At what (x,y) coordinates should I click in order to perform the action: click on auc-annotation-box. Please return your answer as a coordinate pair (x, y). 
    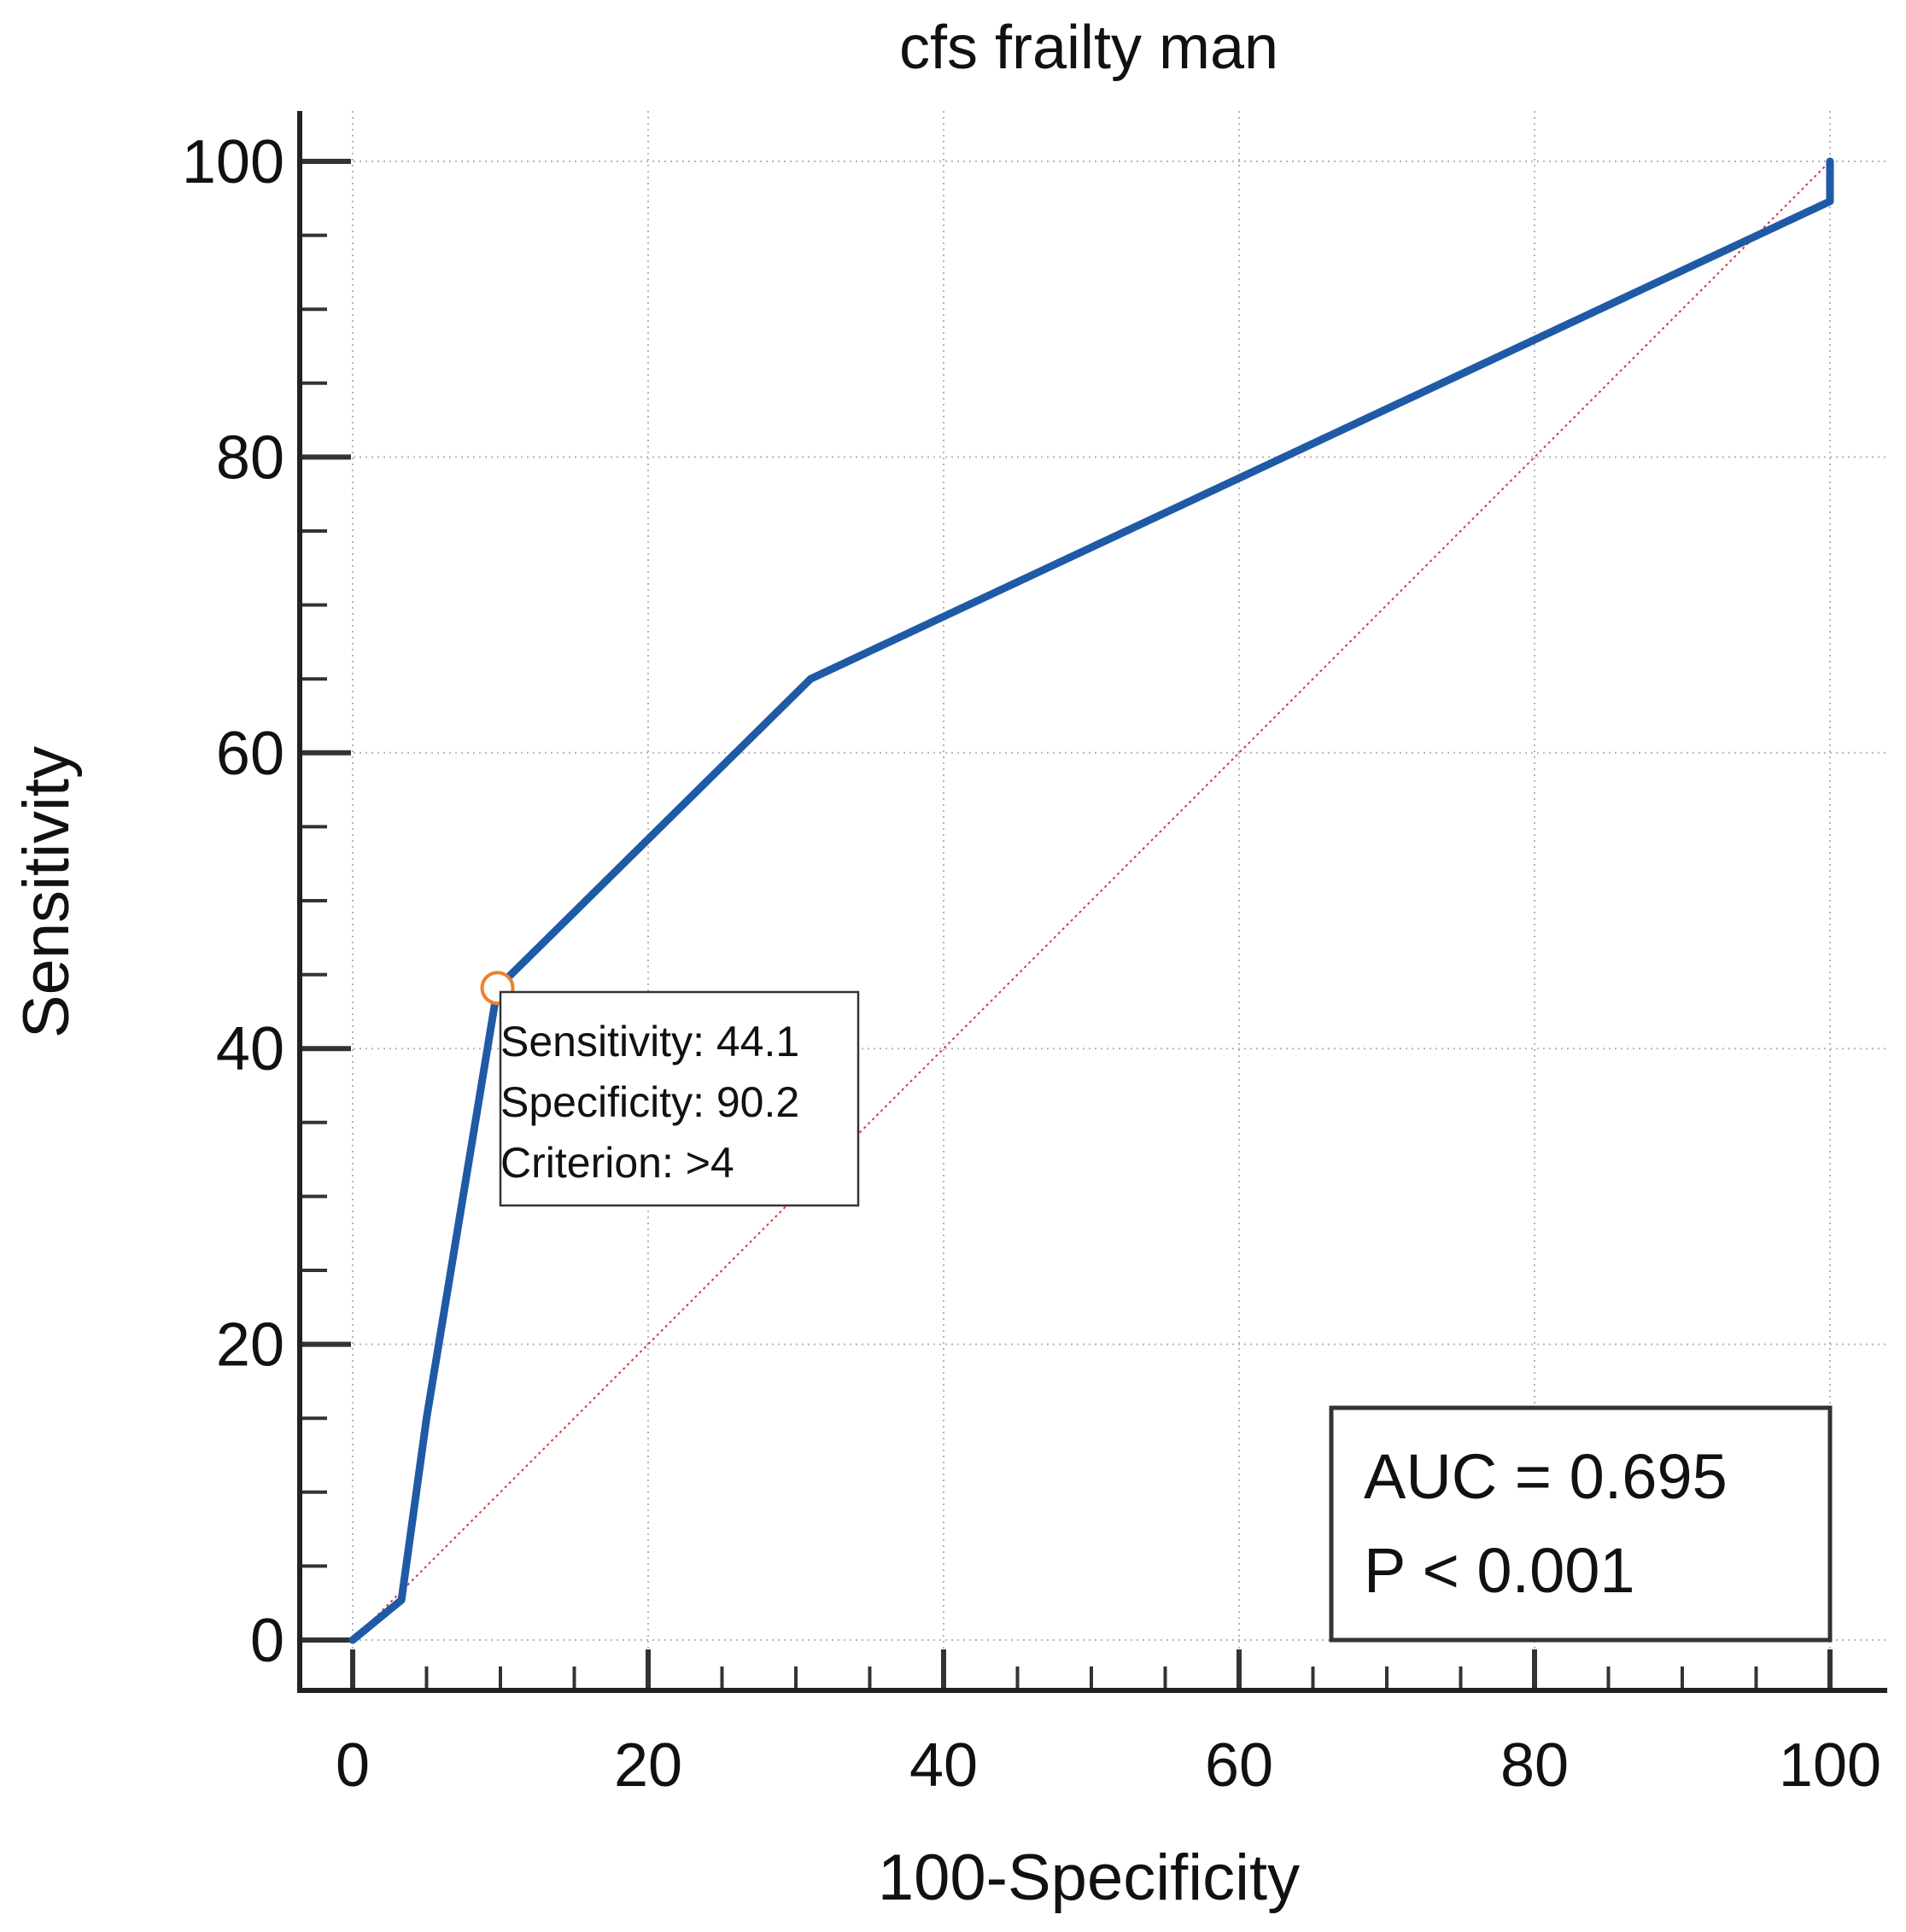
    Looking at the image, I should click on (1581, 1524).